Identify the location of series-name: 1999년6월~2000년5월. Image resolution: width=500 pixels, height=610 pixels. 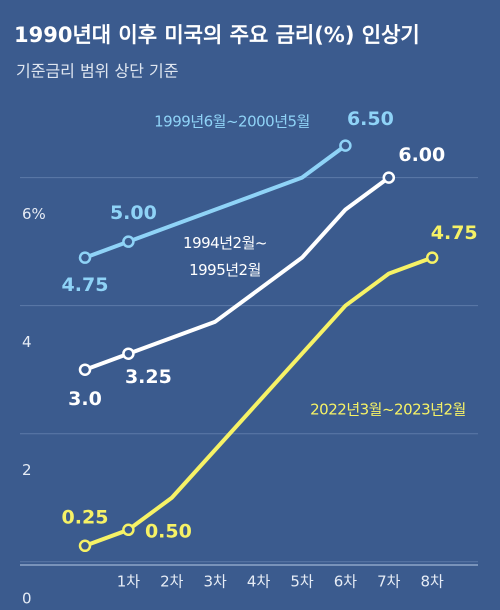
(232, 122).